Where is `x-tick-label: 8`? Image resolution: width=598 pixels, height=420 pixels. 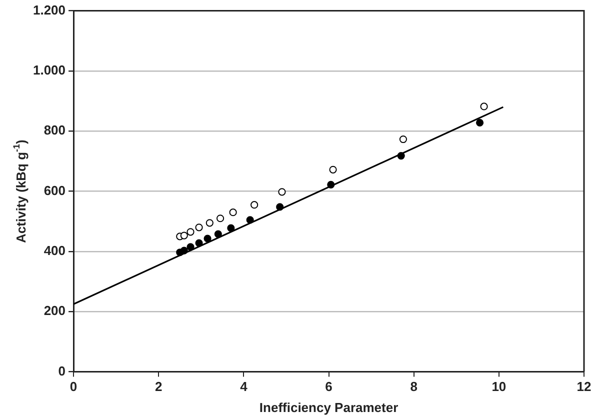 x-tick-label: 8 is located at coordinates (414, 386).